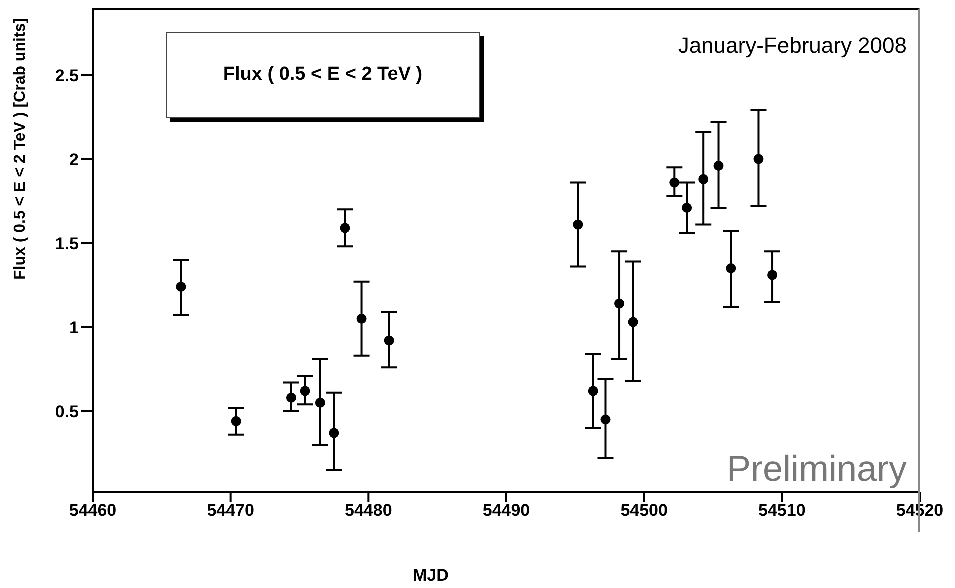  Describe the element at coordinates (506, 510) in the screenshot. I see `x-tick-label: 54490` at that location.